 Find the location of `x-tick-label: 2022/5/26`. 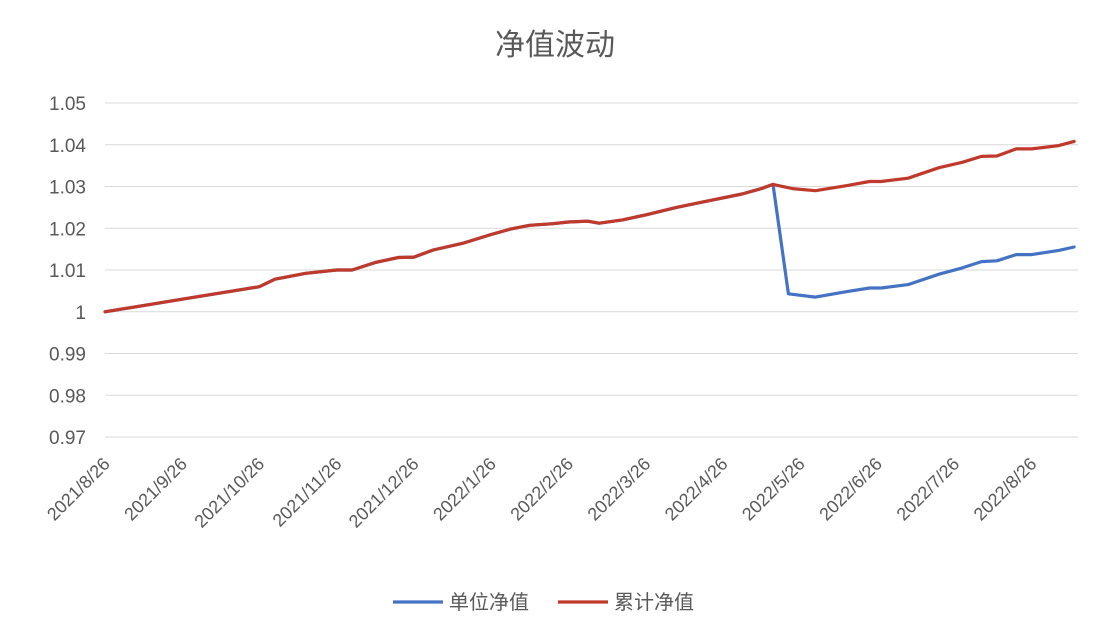

x-tick-label: 2022/5/26 is located at coordinates (773, 489).